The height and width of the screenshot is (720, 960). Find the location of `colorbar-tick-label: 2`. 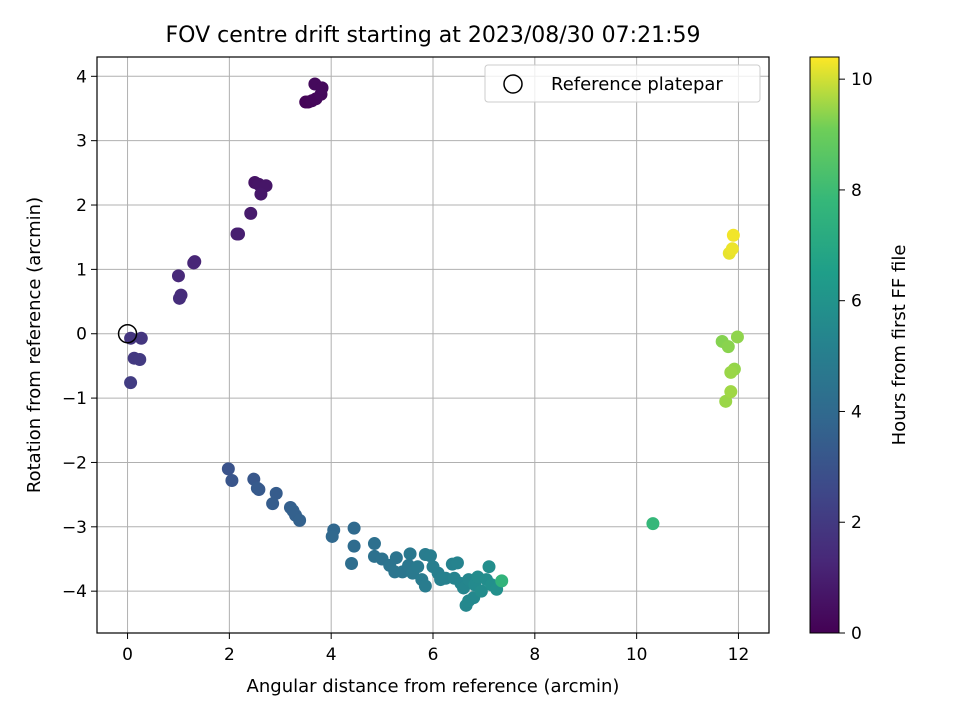

colorbar-tick-label: 2 is located at coordinates (856, 523).